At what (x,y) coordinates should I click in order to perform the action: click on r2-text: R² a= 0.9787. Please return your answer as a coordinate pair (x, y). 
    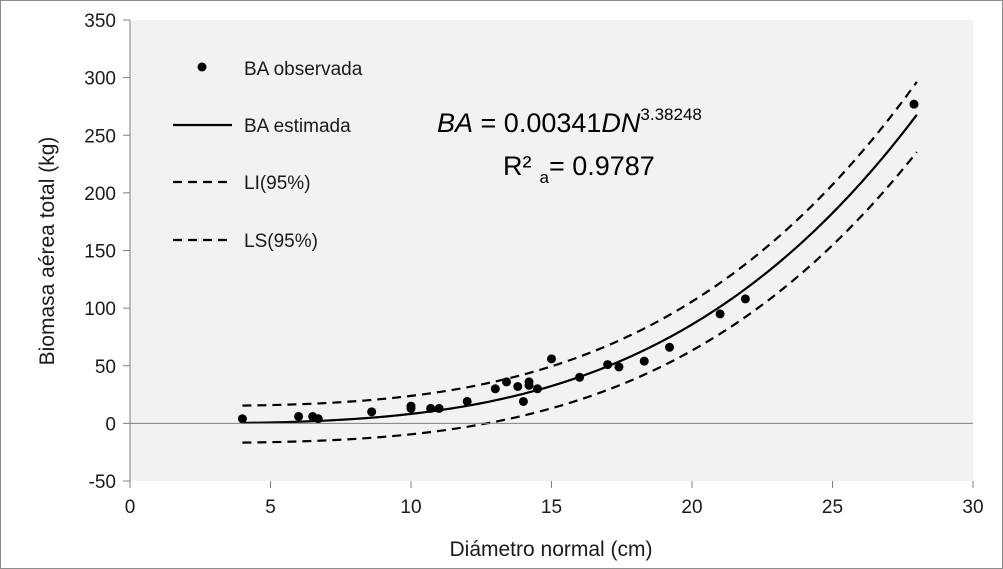
    Looking at the image, I should click on (579, 169).